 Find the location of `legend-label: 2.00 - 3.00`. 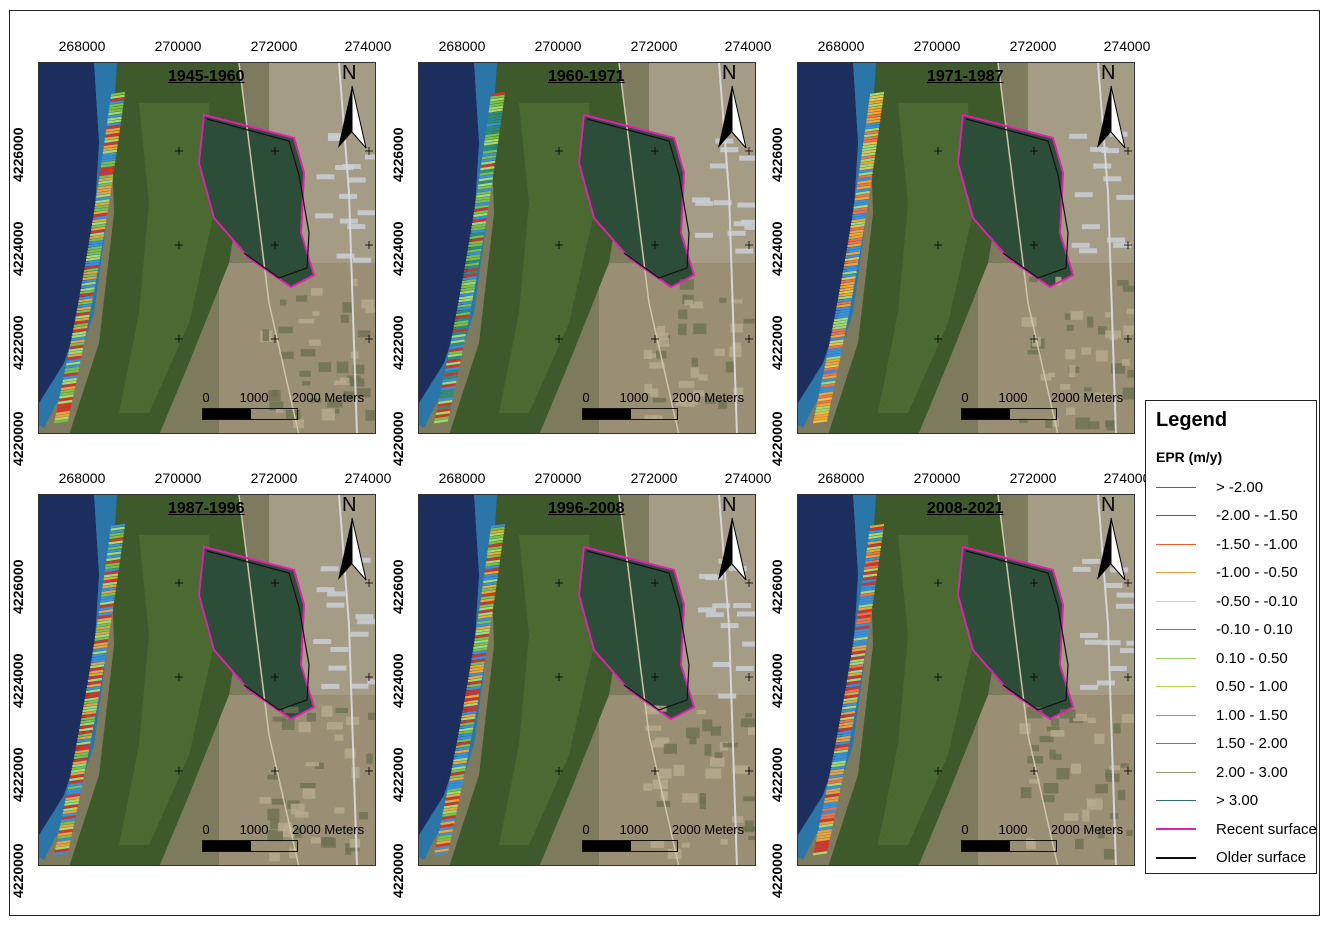

legend-label: 2.00 - 3.00 is located at coordinates (1252, 772).